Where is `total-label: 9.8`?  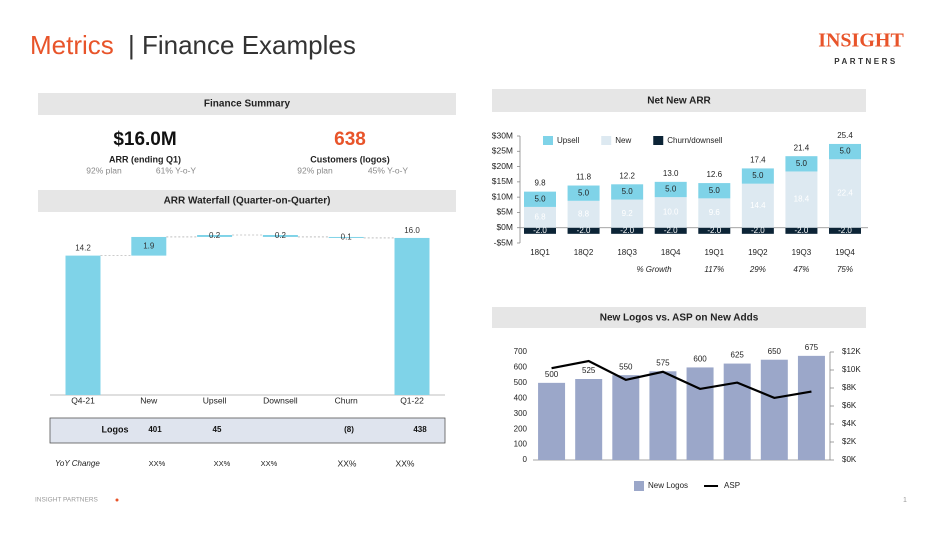 total-label: 9.8 is located at coordinates (540, 183).